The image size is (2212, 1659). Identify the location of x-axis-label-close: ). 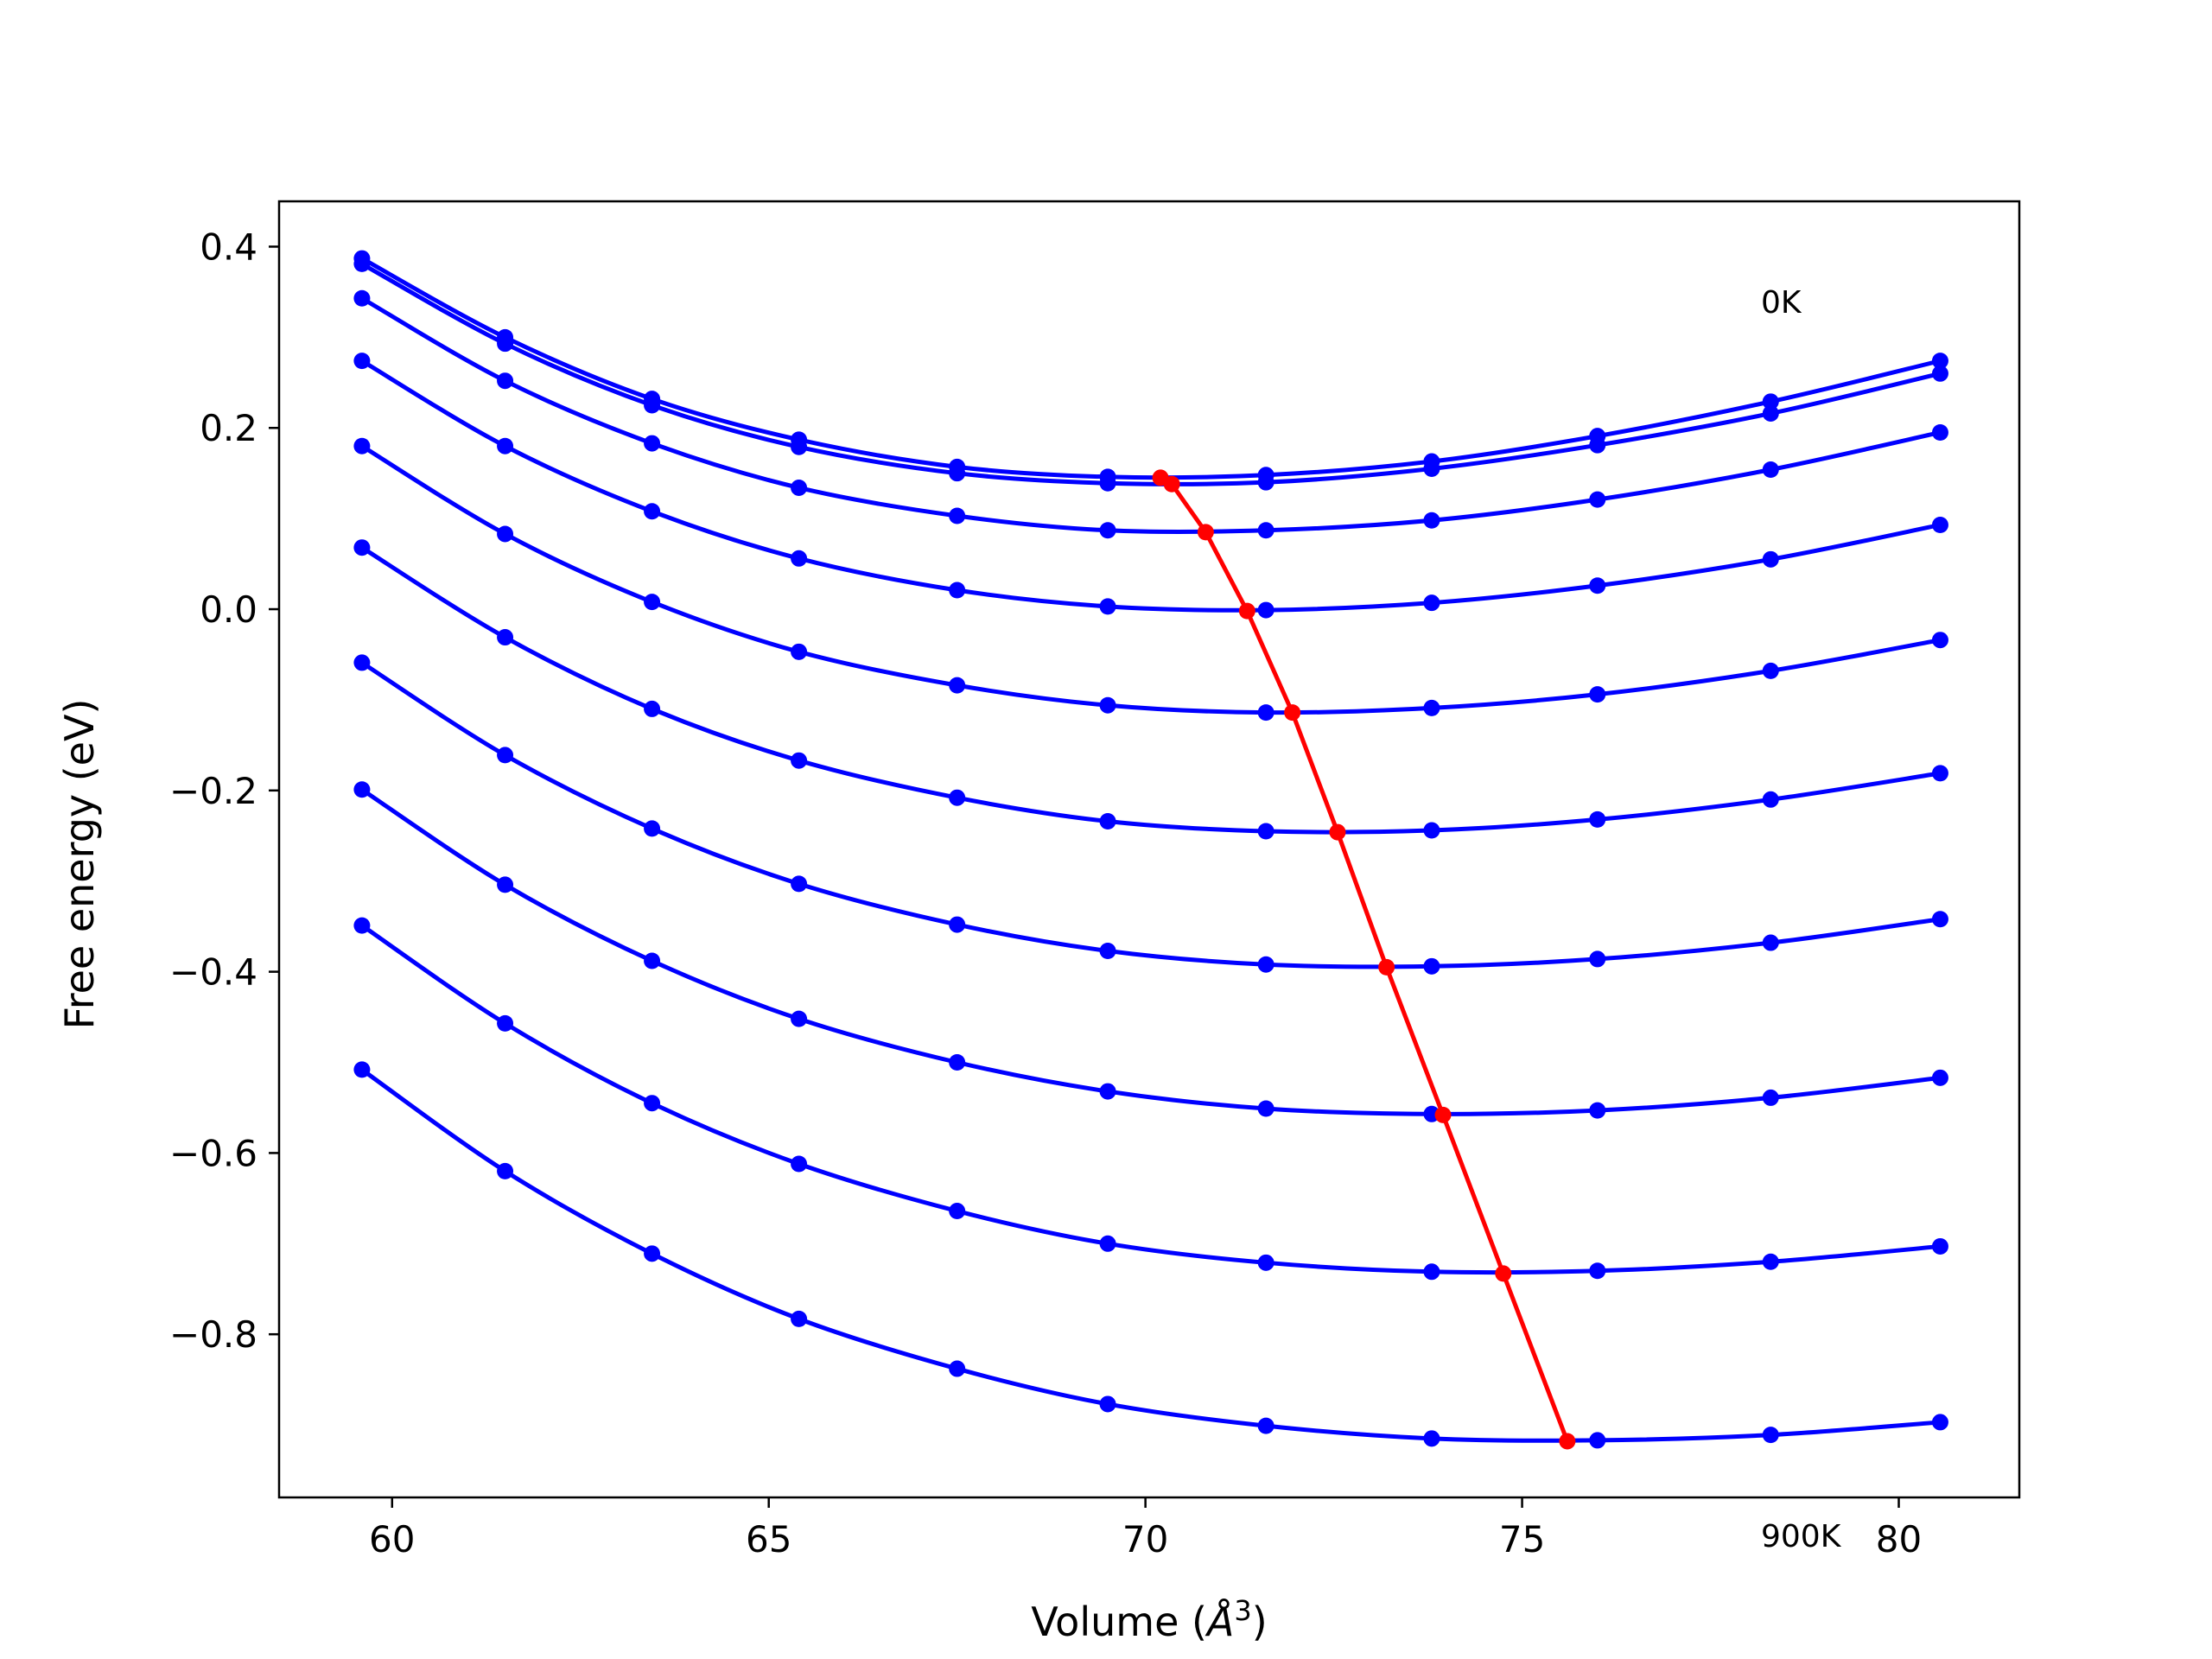
(1260, 1622).